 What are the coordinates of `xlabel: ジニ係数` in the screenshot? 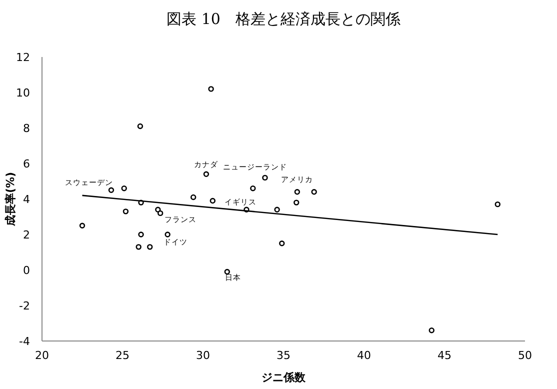 It's located at (284, 377).